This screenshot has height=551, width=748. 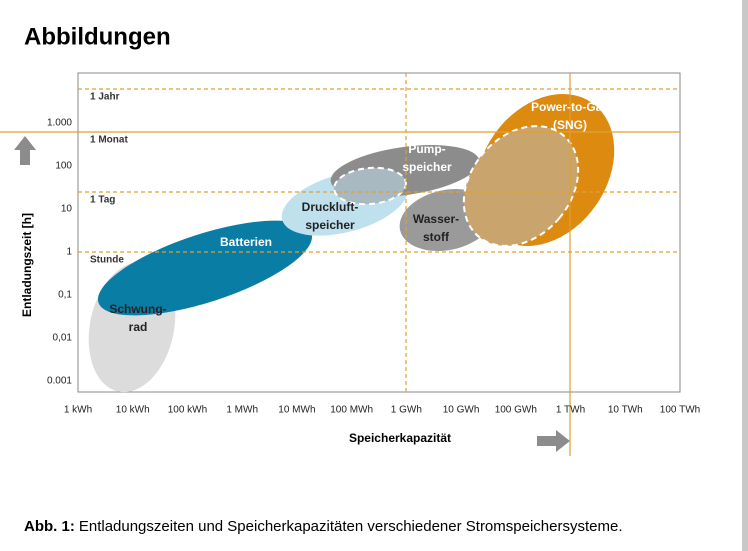 What do you see at coordinates (107, 260) in the screenshot?
I see `reference-label: Stunde` at bounding box center [107, 260].